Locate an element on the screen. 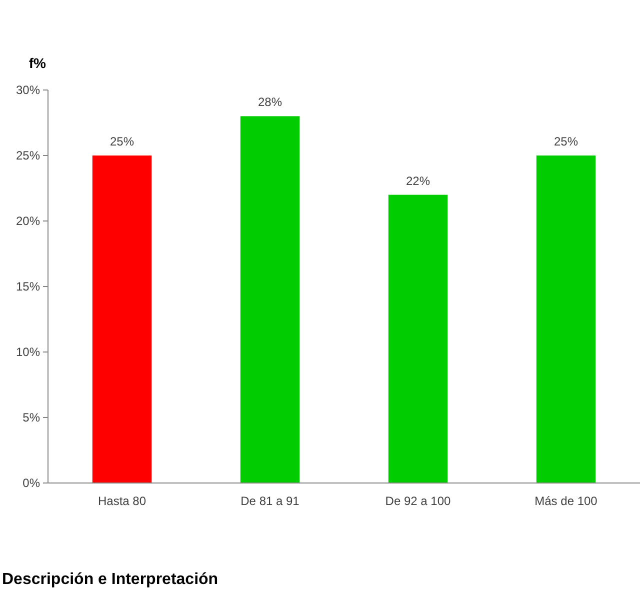  x-tick-label: De 92 a 100 is located at coordinates (418, 501).